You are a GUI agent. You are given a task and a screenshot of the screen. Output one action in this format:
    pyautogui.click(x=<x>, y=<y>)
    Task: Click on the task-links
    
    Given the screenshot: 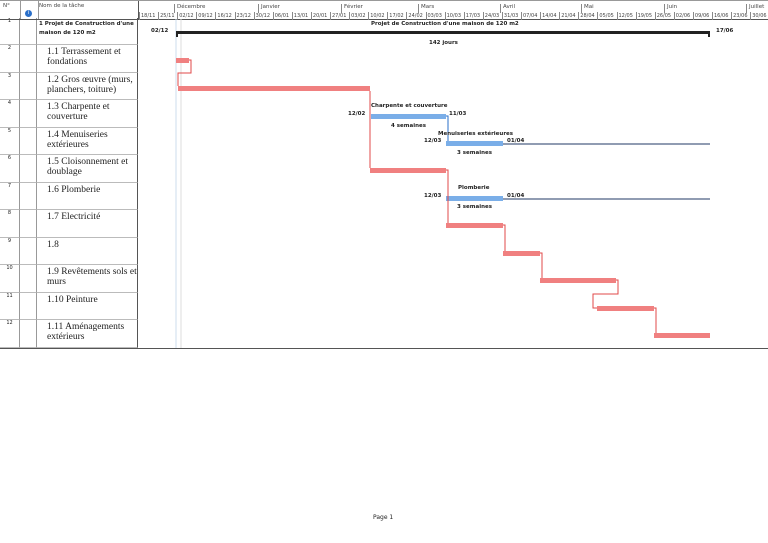 What is the action you would take?
    pyautogui.click(x=447, y=128)
    